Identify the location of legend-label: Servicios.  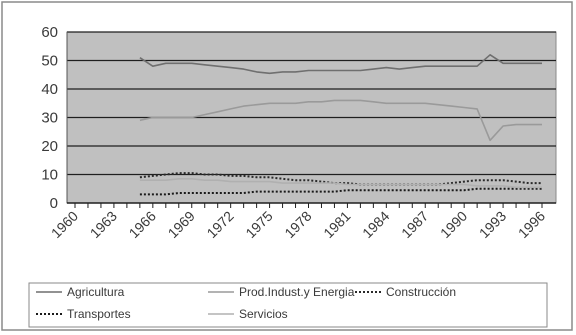
(263, 314).